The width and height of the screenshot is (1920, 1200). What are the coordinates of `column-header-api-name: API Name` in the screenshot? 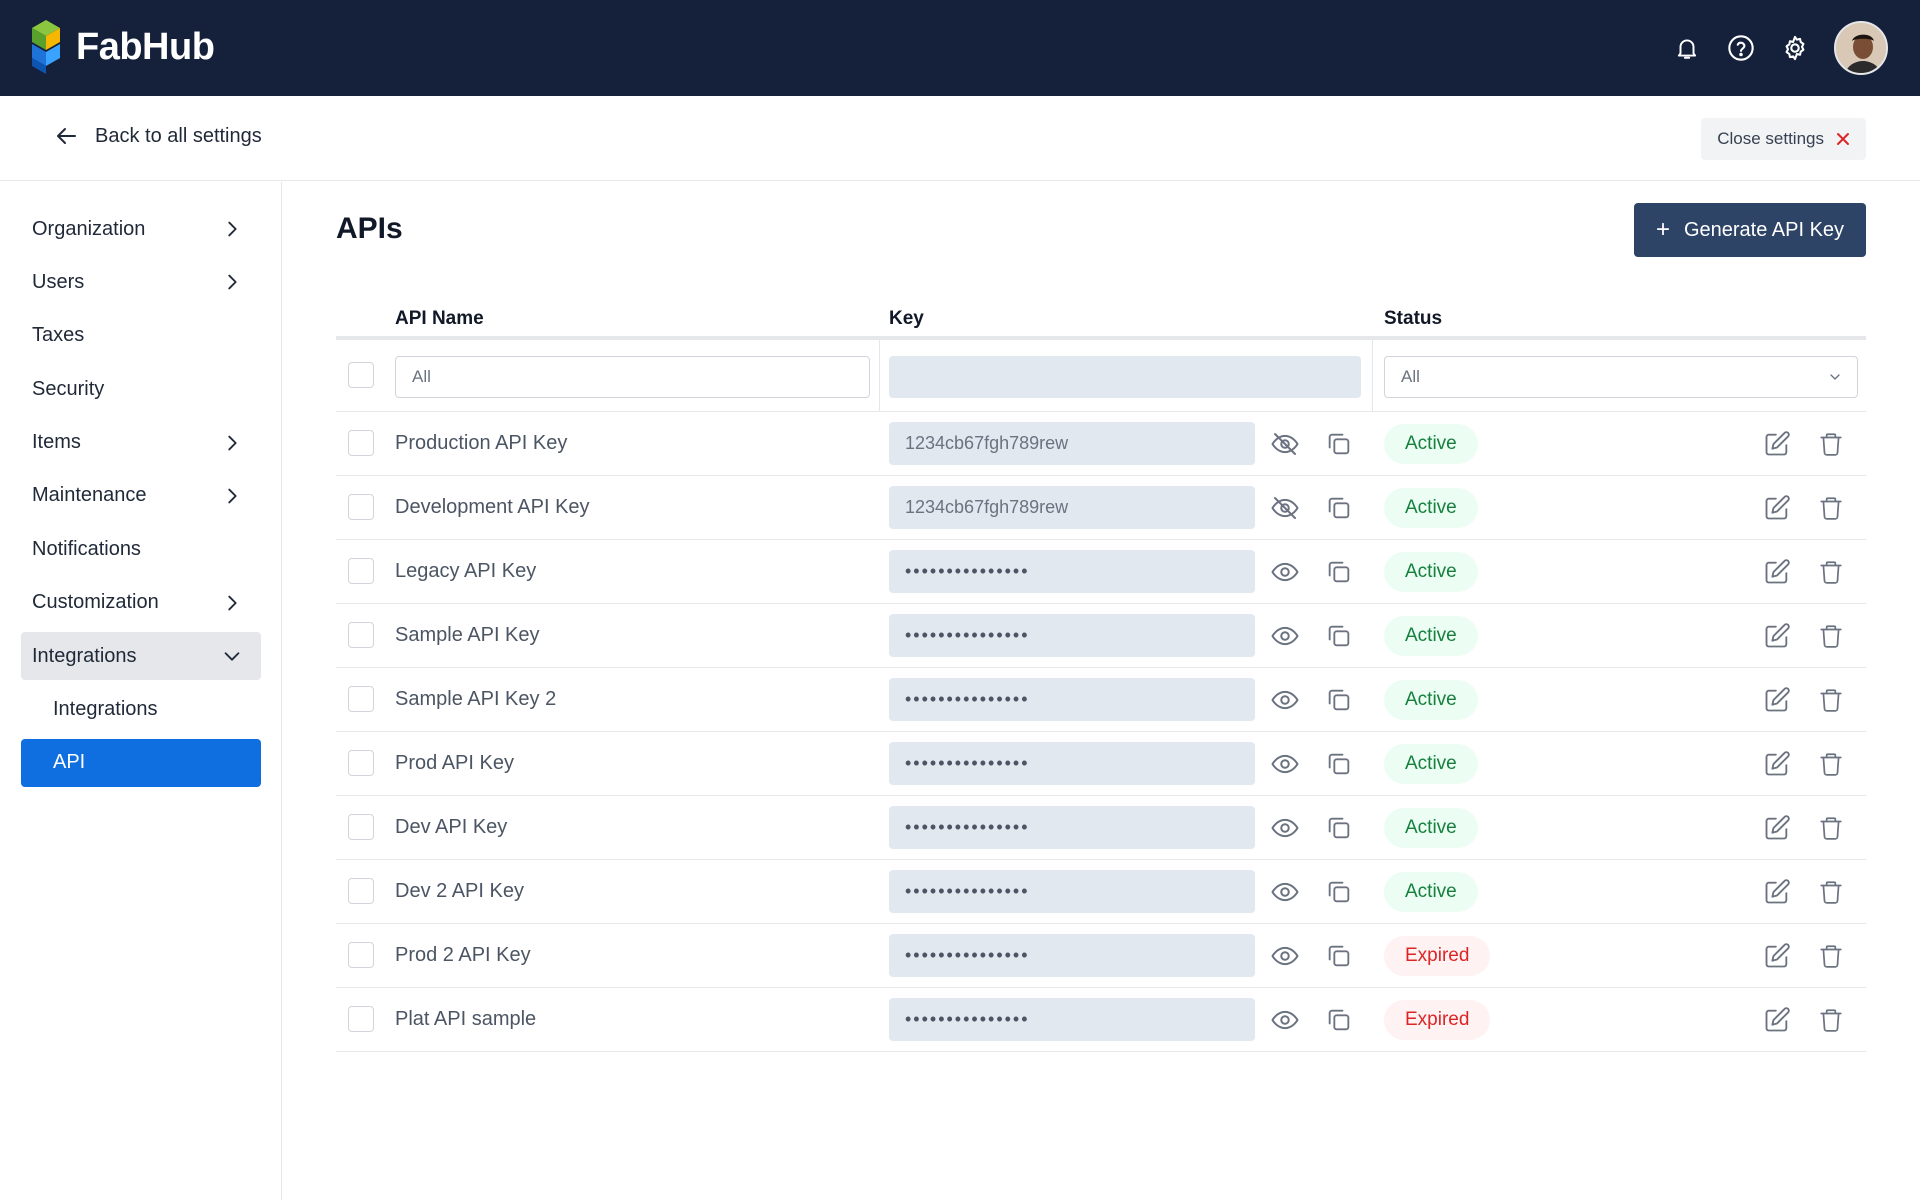 It's located at (439, 318).